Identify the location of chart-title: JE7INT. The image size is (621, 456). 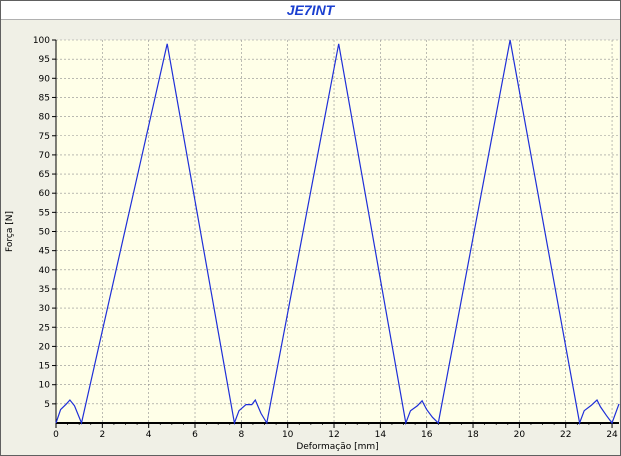
(310, 10).